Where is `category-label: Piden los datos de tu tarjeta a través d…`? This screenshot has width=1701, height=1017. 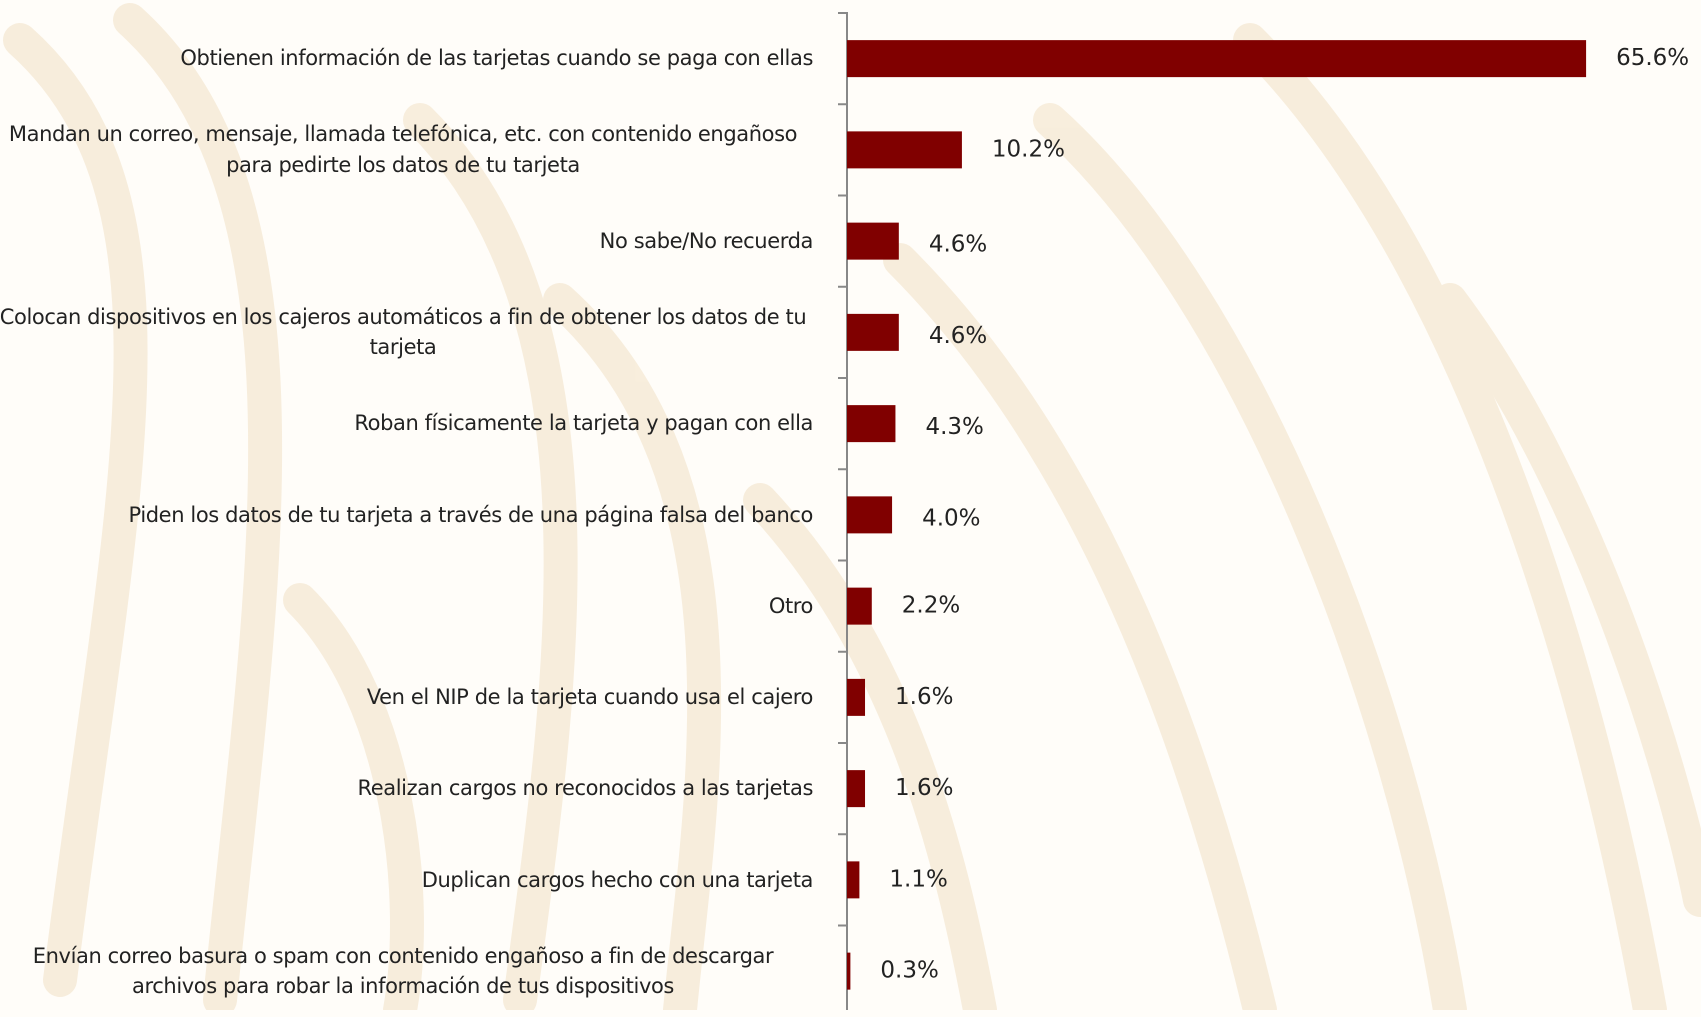
category-label: Piden los datos de tu tarjeta a través d… is located at coordinates (471, 514).